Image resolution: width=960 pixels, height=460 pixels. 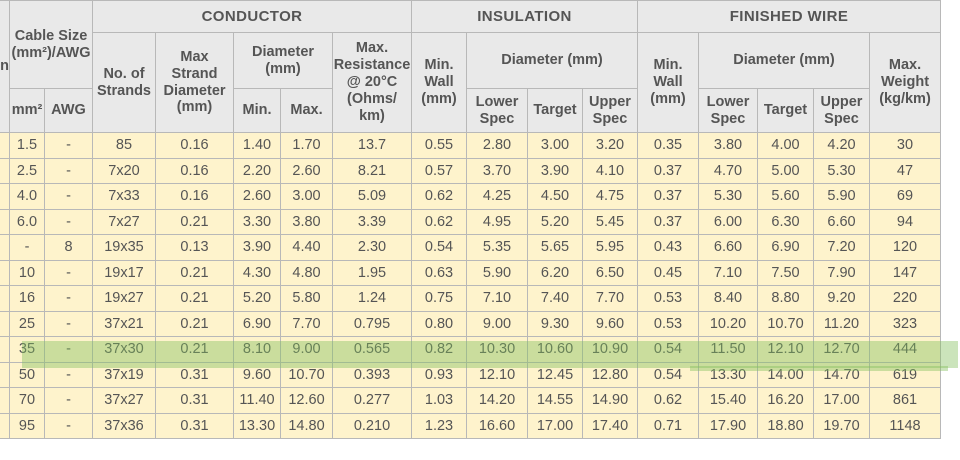 What do you see at coordinates (785, 170) in the screenshot?
I see `cell-finished-target: 5.00` at bounding box center [785, 170].